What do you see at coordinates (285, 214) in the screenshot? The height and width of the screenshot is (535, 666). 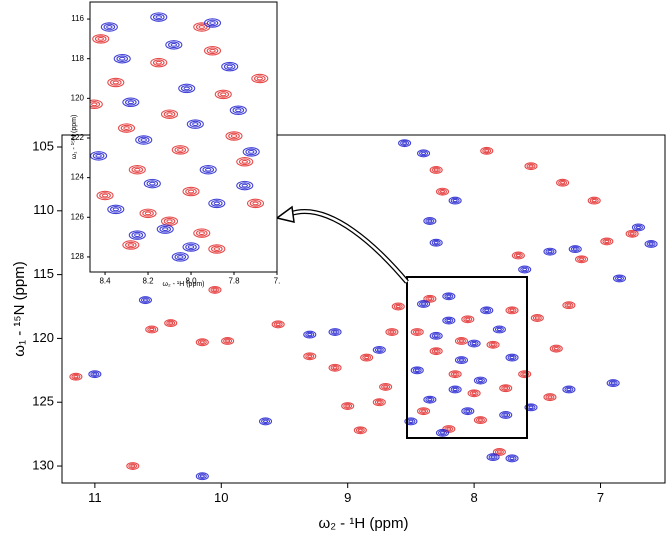 I see `zoom-arrow-head` at bounding box center [285, 214].